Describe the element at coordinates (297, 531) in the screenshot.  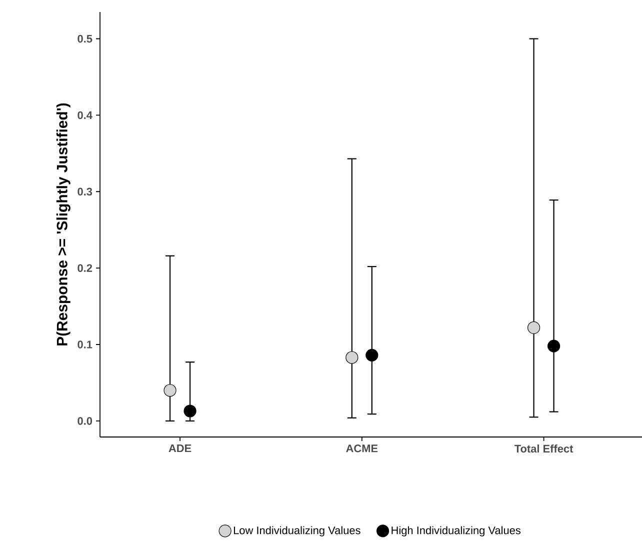
I see `legend-label: Low Individualizing Values` at that location.